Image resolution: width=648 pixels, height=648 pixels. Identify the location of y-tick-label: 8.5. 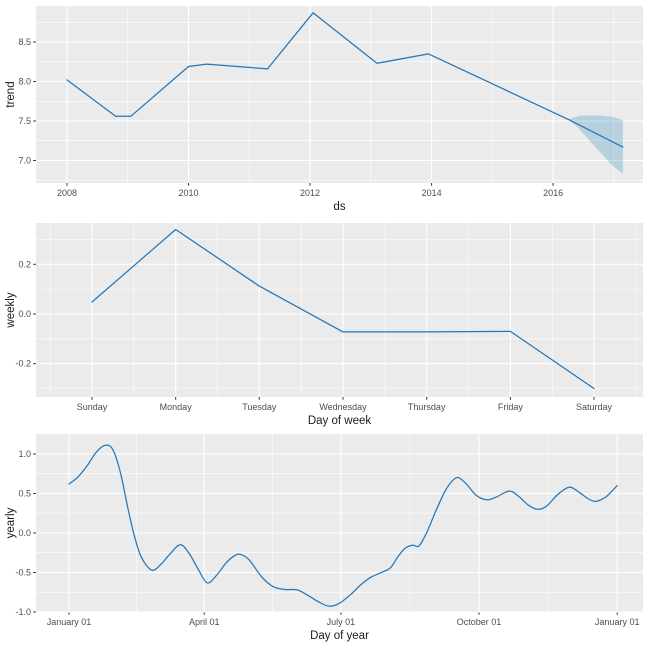
(24, 42).